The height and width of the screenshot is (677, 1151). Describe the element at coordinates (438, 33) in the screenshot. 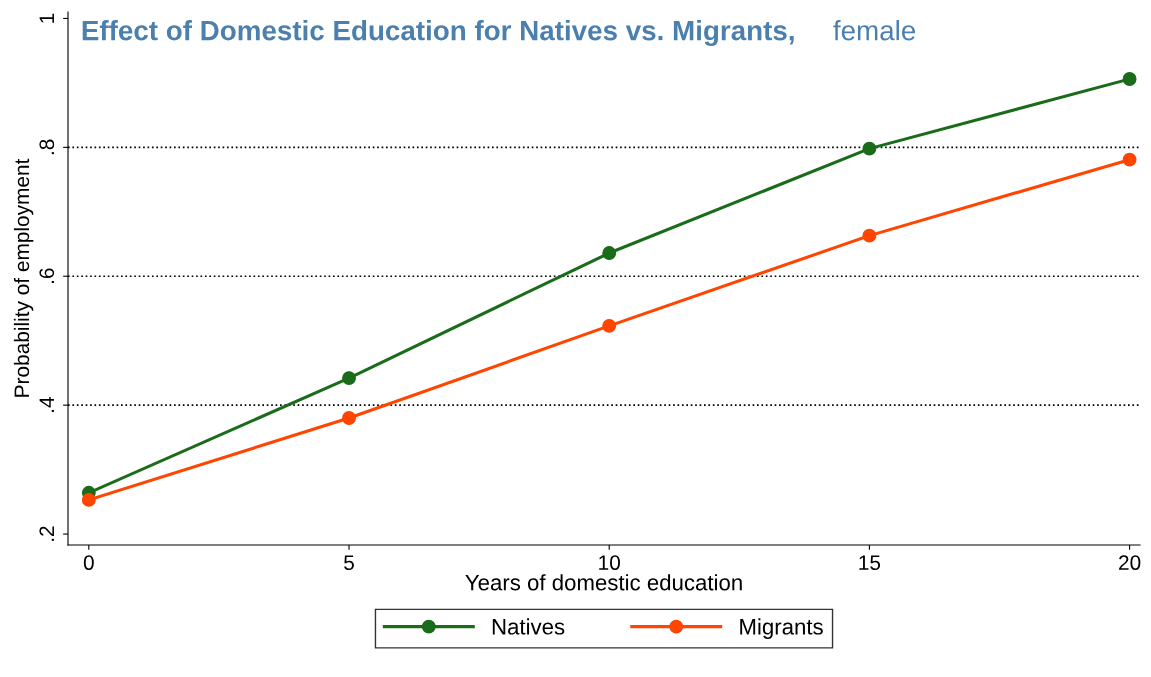

I see `chart-title: Effect of Domestic Education for Natives vs. Migrants,` at that location.